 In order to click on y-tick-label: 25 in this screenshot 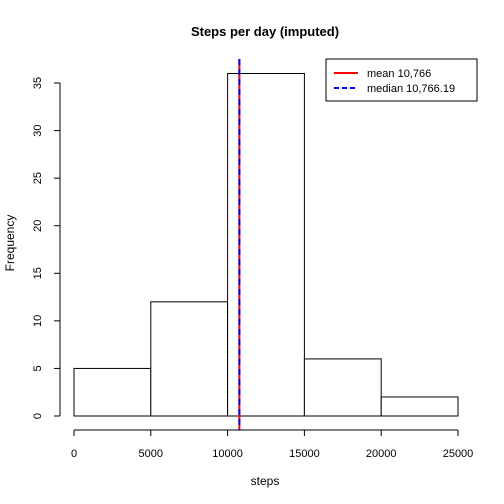, I will do `click(38, 178)`.